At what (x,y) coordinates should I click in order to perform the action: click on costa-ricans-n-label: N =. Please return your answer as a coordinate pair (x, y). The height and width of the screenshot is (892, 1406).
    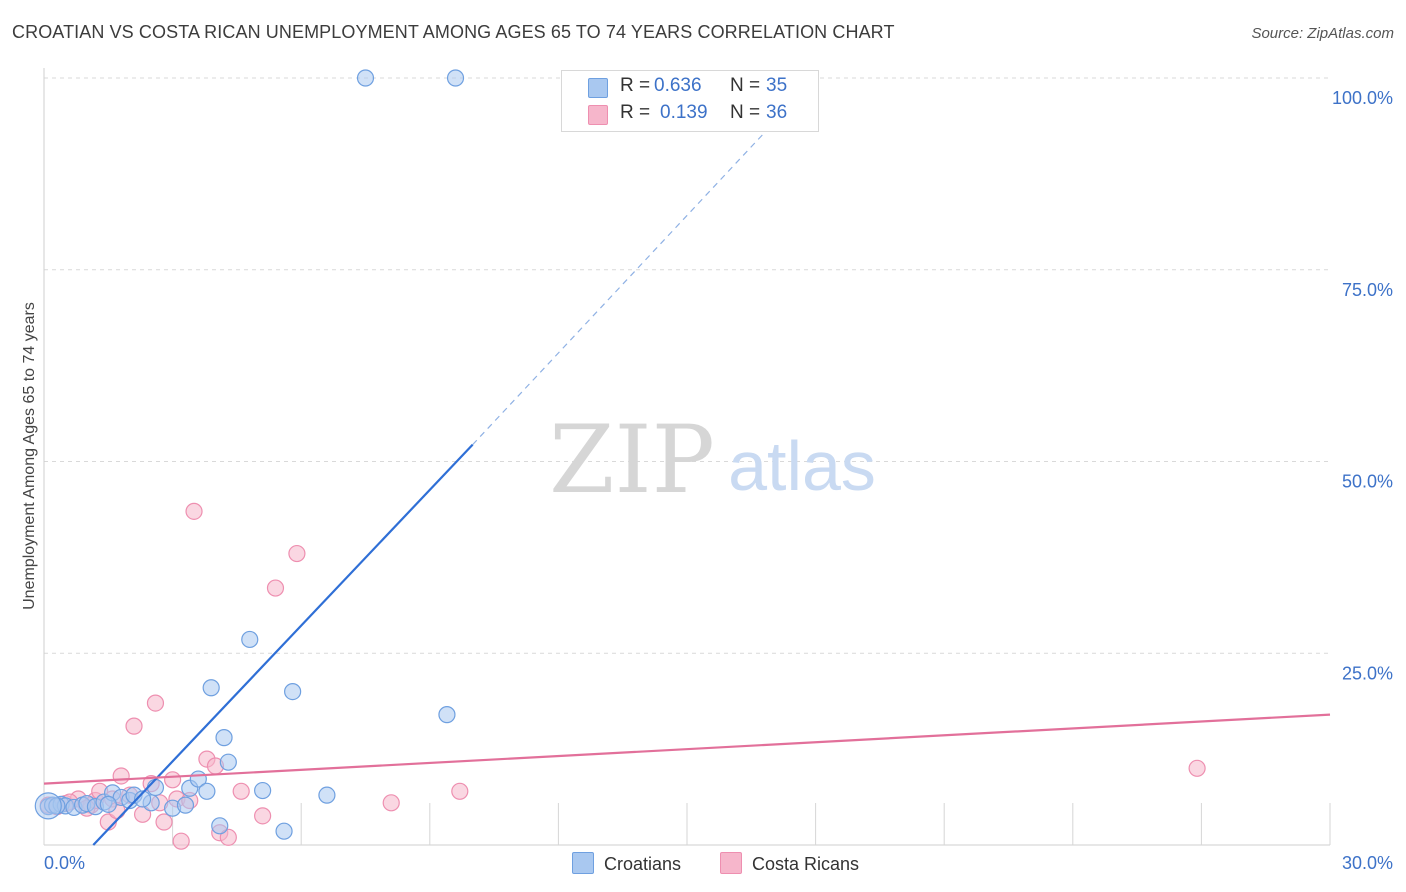
    Looking at the image, I should click on (745, 112).